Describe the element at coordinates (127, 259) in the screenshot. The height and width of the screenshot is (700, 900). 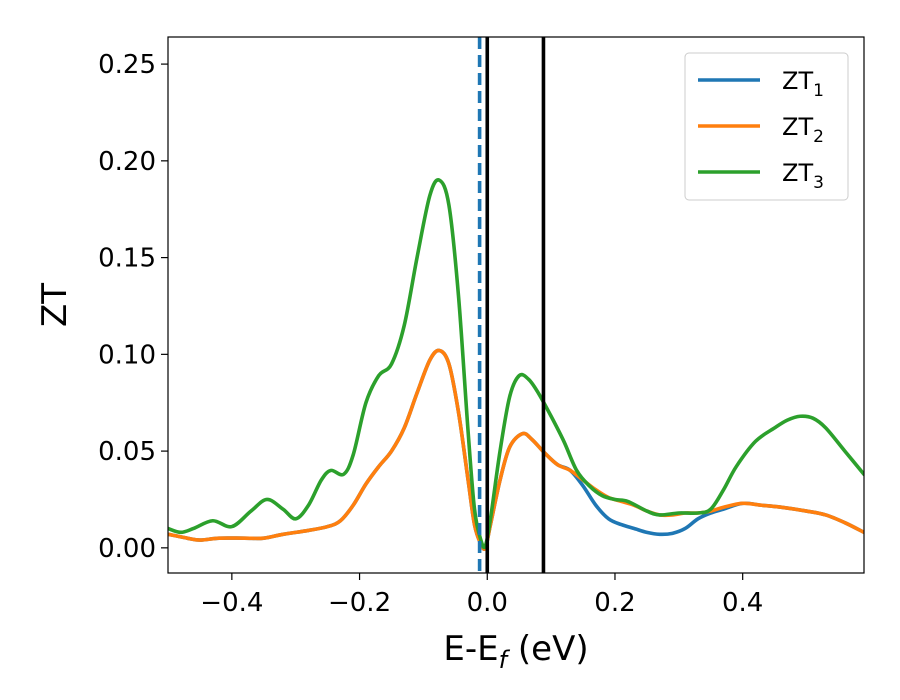
I see `y-tick-label: 0.15` at that location.